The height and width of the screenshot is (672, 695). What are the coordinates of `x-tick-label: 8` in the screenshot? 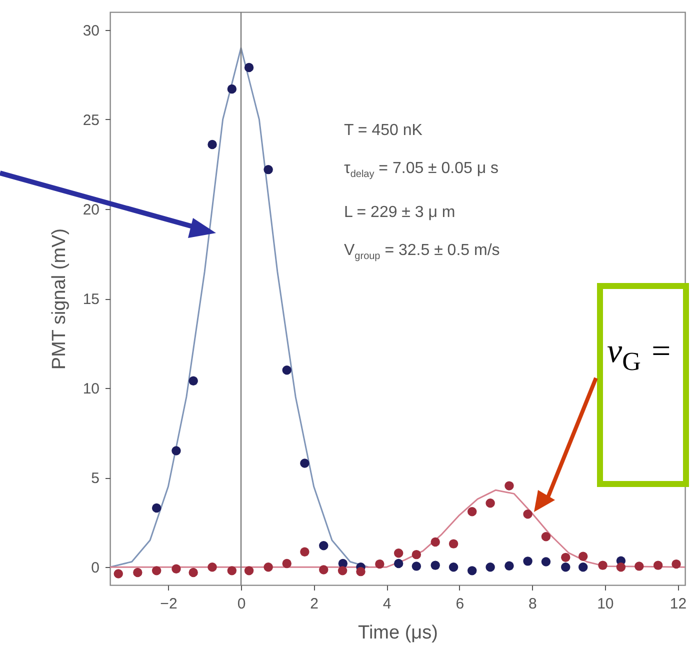 It's located at (532, 604).